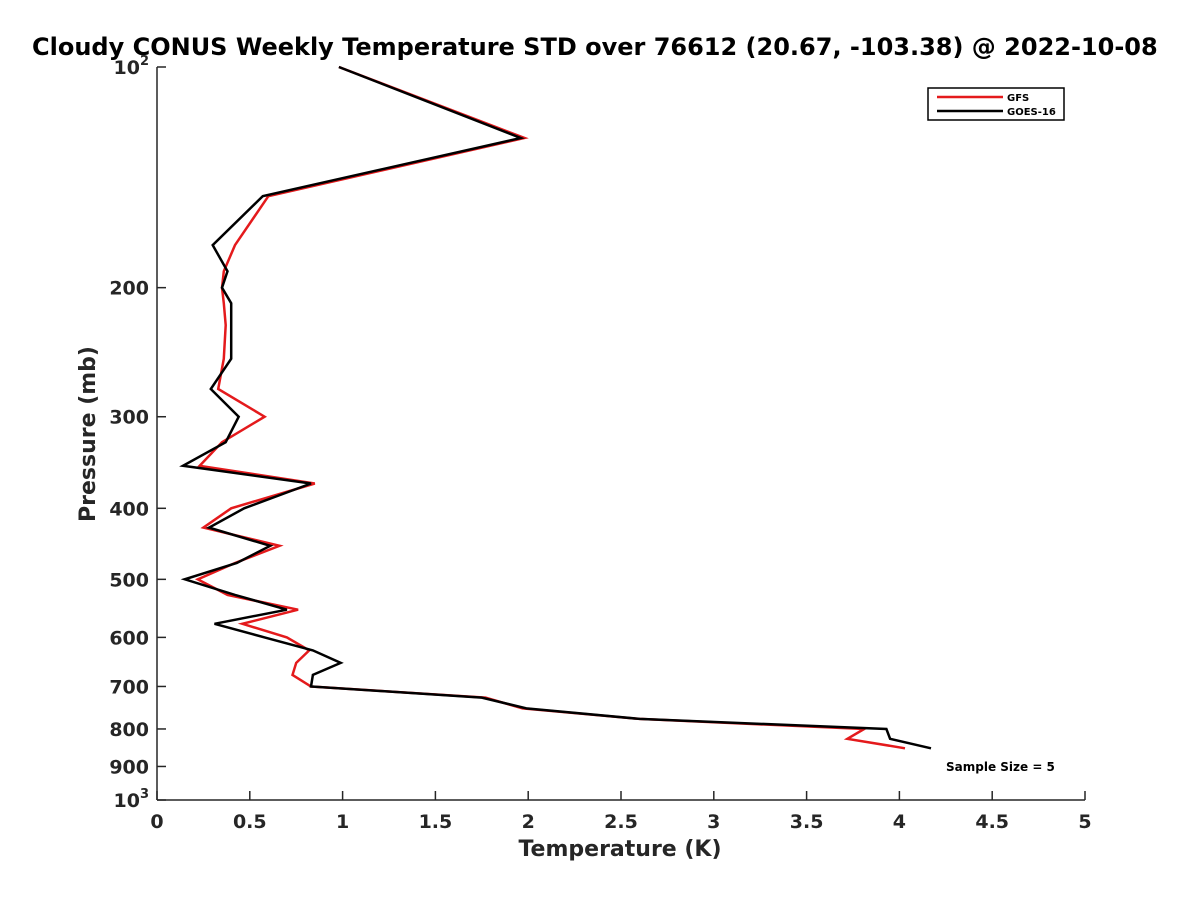 The width and height of the screenshot is (1200, 900). I want to click on y-tick-label: 800, so click(129, 730).